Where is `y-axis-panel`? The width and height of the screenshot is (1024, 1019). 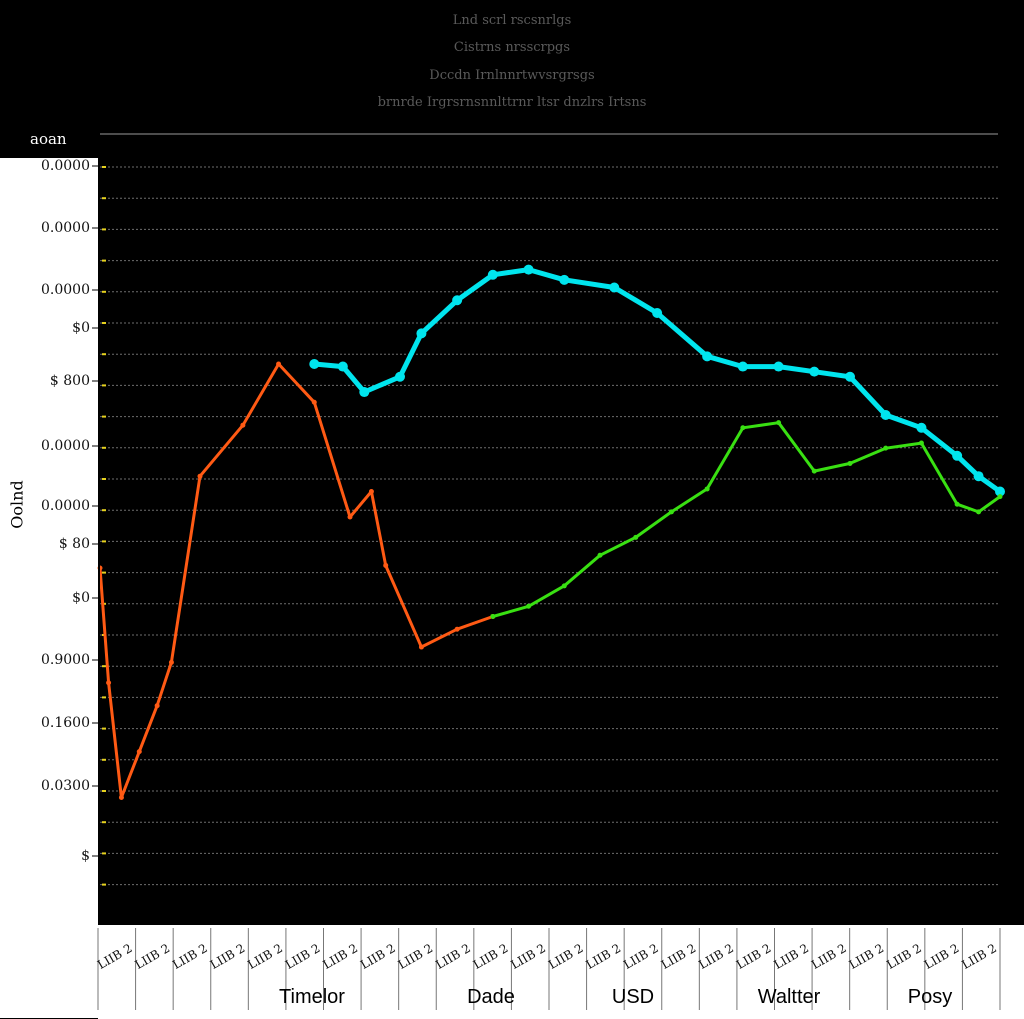
y-axis-panel is located at coordinates (49, 588).